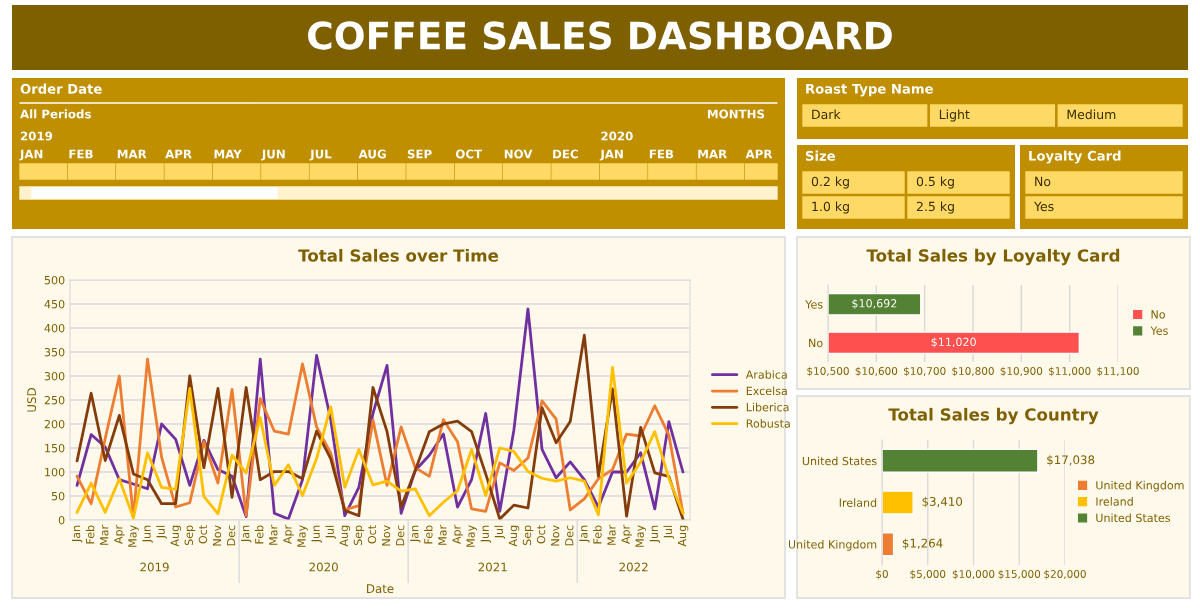 Image resolution: width=1200 pixels, height=608 pixels. I want to click on chart-title: Total Sales over Time, so click(398, 255).